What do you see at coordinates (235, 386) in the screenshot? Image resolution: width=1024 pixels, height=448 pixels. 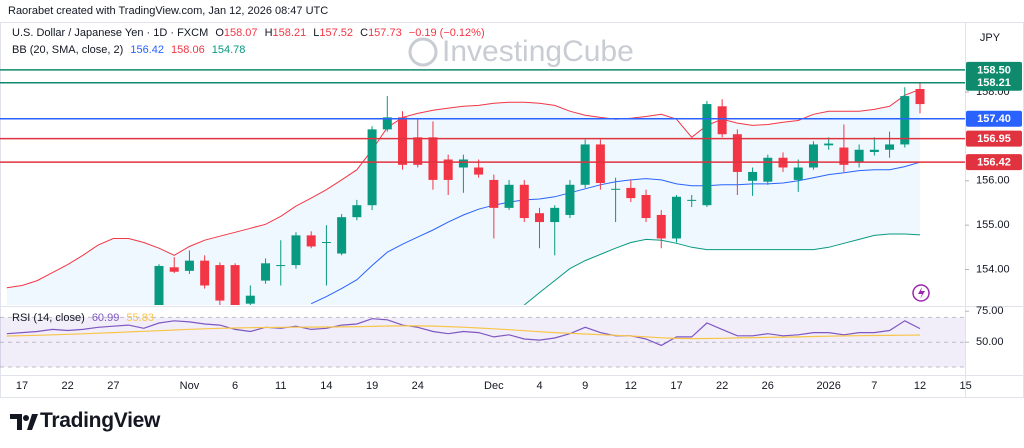 I see `x-tick-label: 6` at bounding box center [235, 386].